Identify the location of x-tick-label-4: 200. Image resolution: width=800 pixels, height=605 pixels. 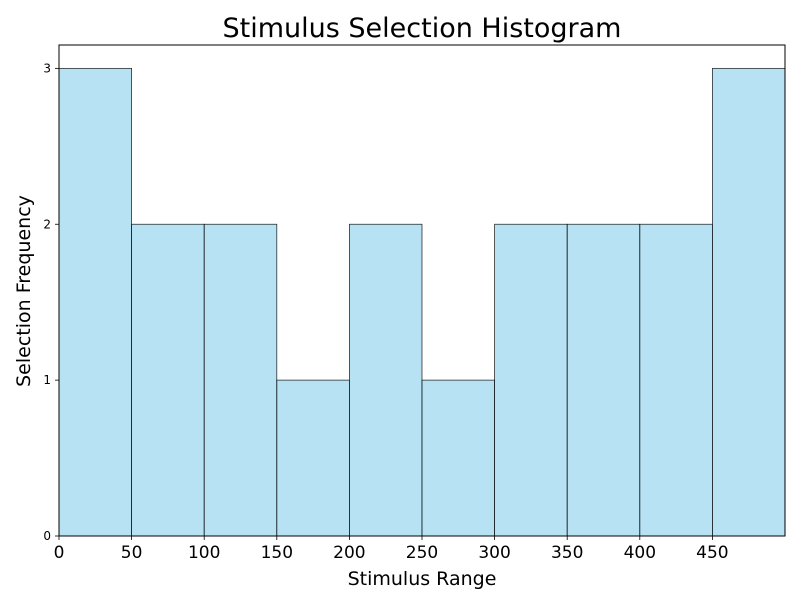
(349, 553).